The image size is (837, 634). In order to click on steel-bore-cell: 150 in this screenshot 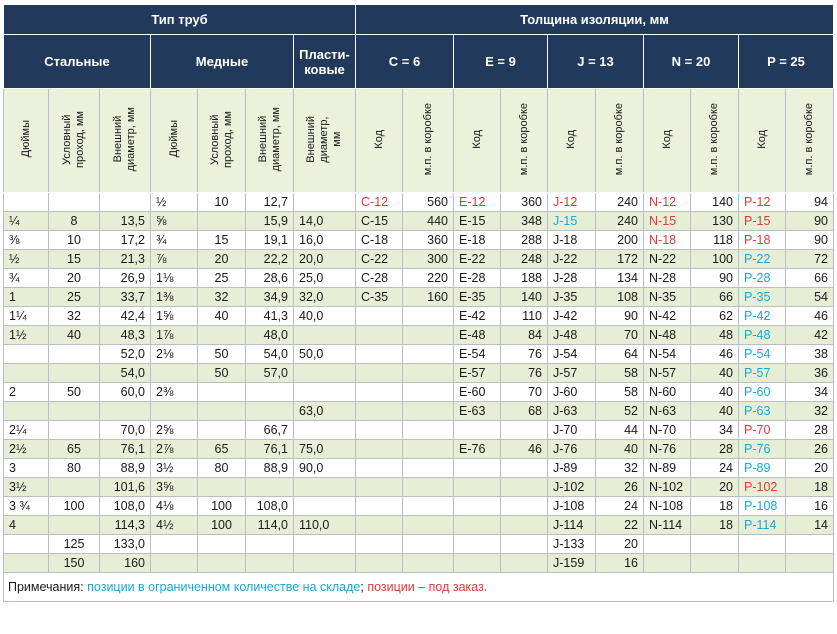, I will do `click(74, 563)`.